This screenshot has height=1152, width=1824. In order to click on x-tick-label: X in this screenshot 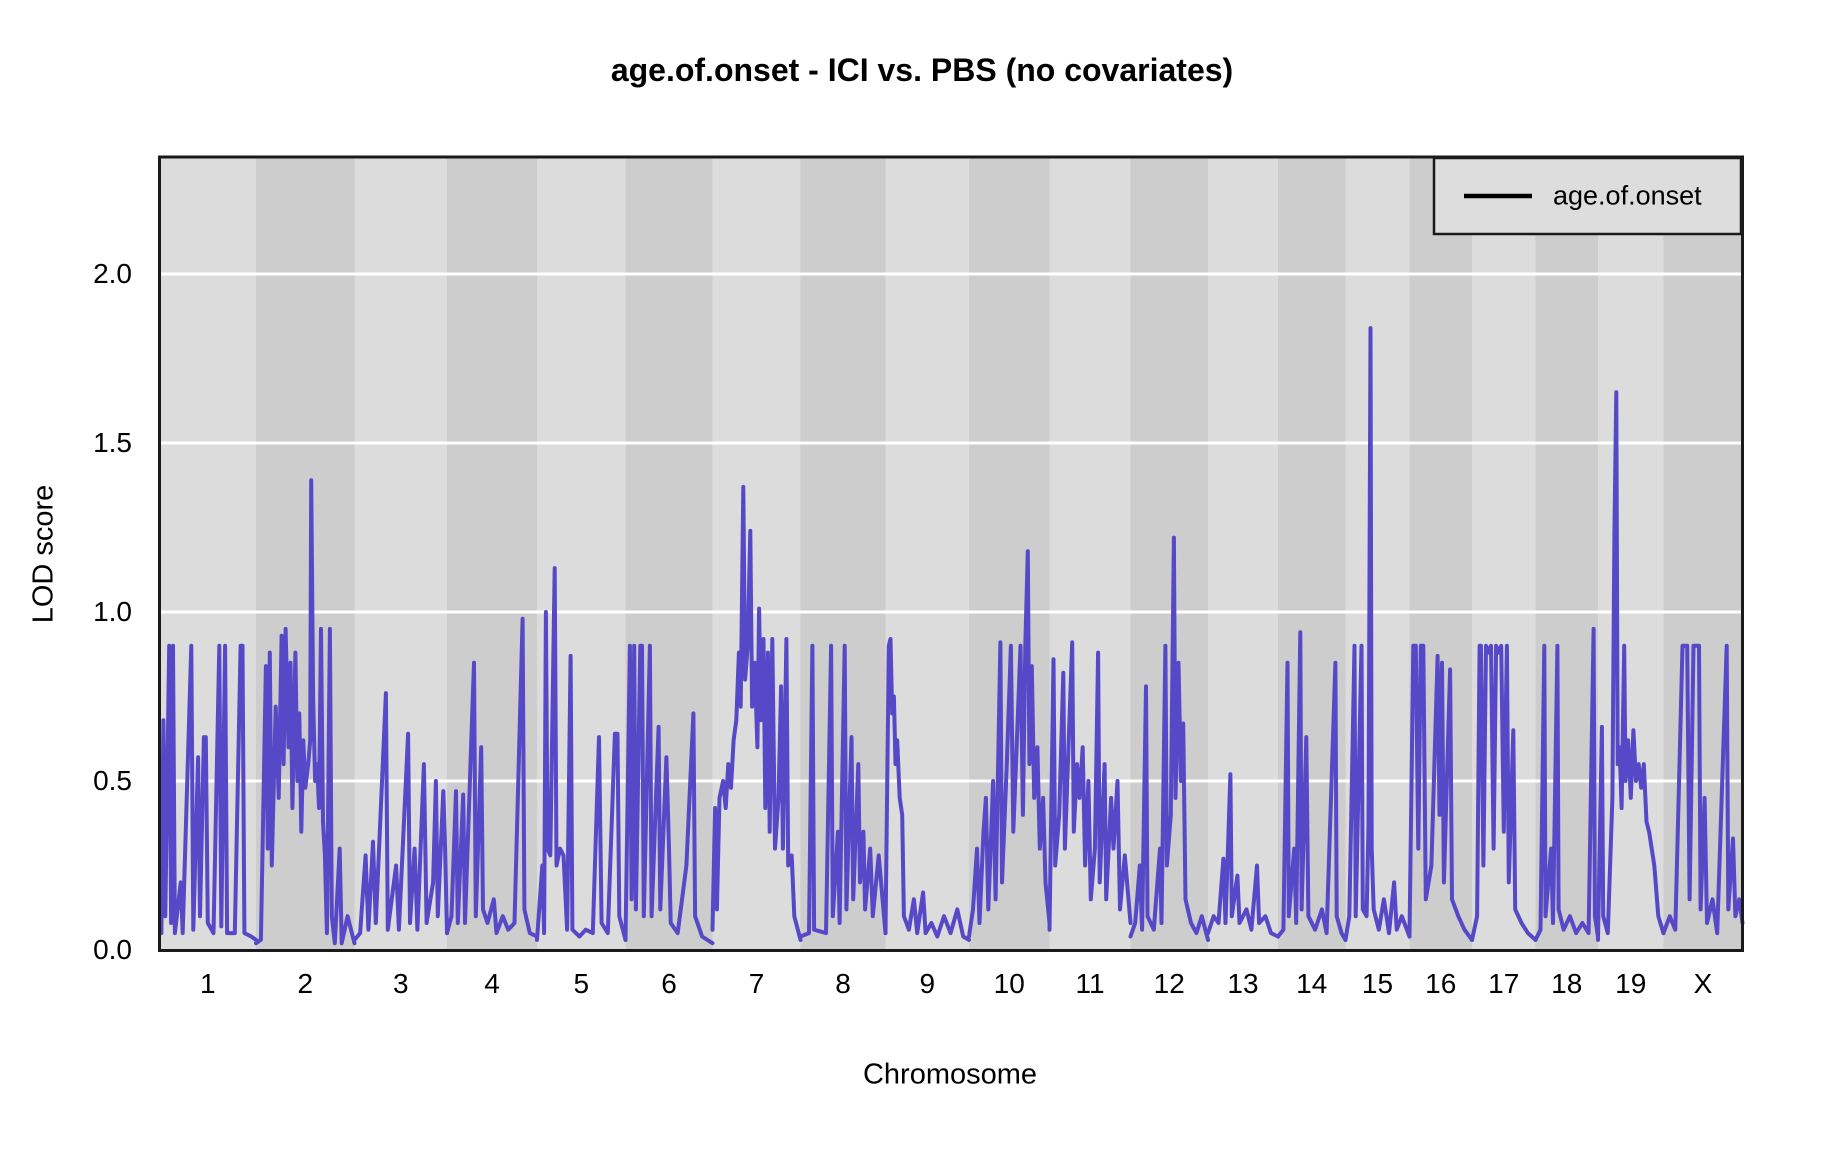, I will do `click(1703, 983)`.